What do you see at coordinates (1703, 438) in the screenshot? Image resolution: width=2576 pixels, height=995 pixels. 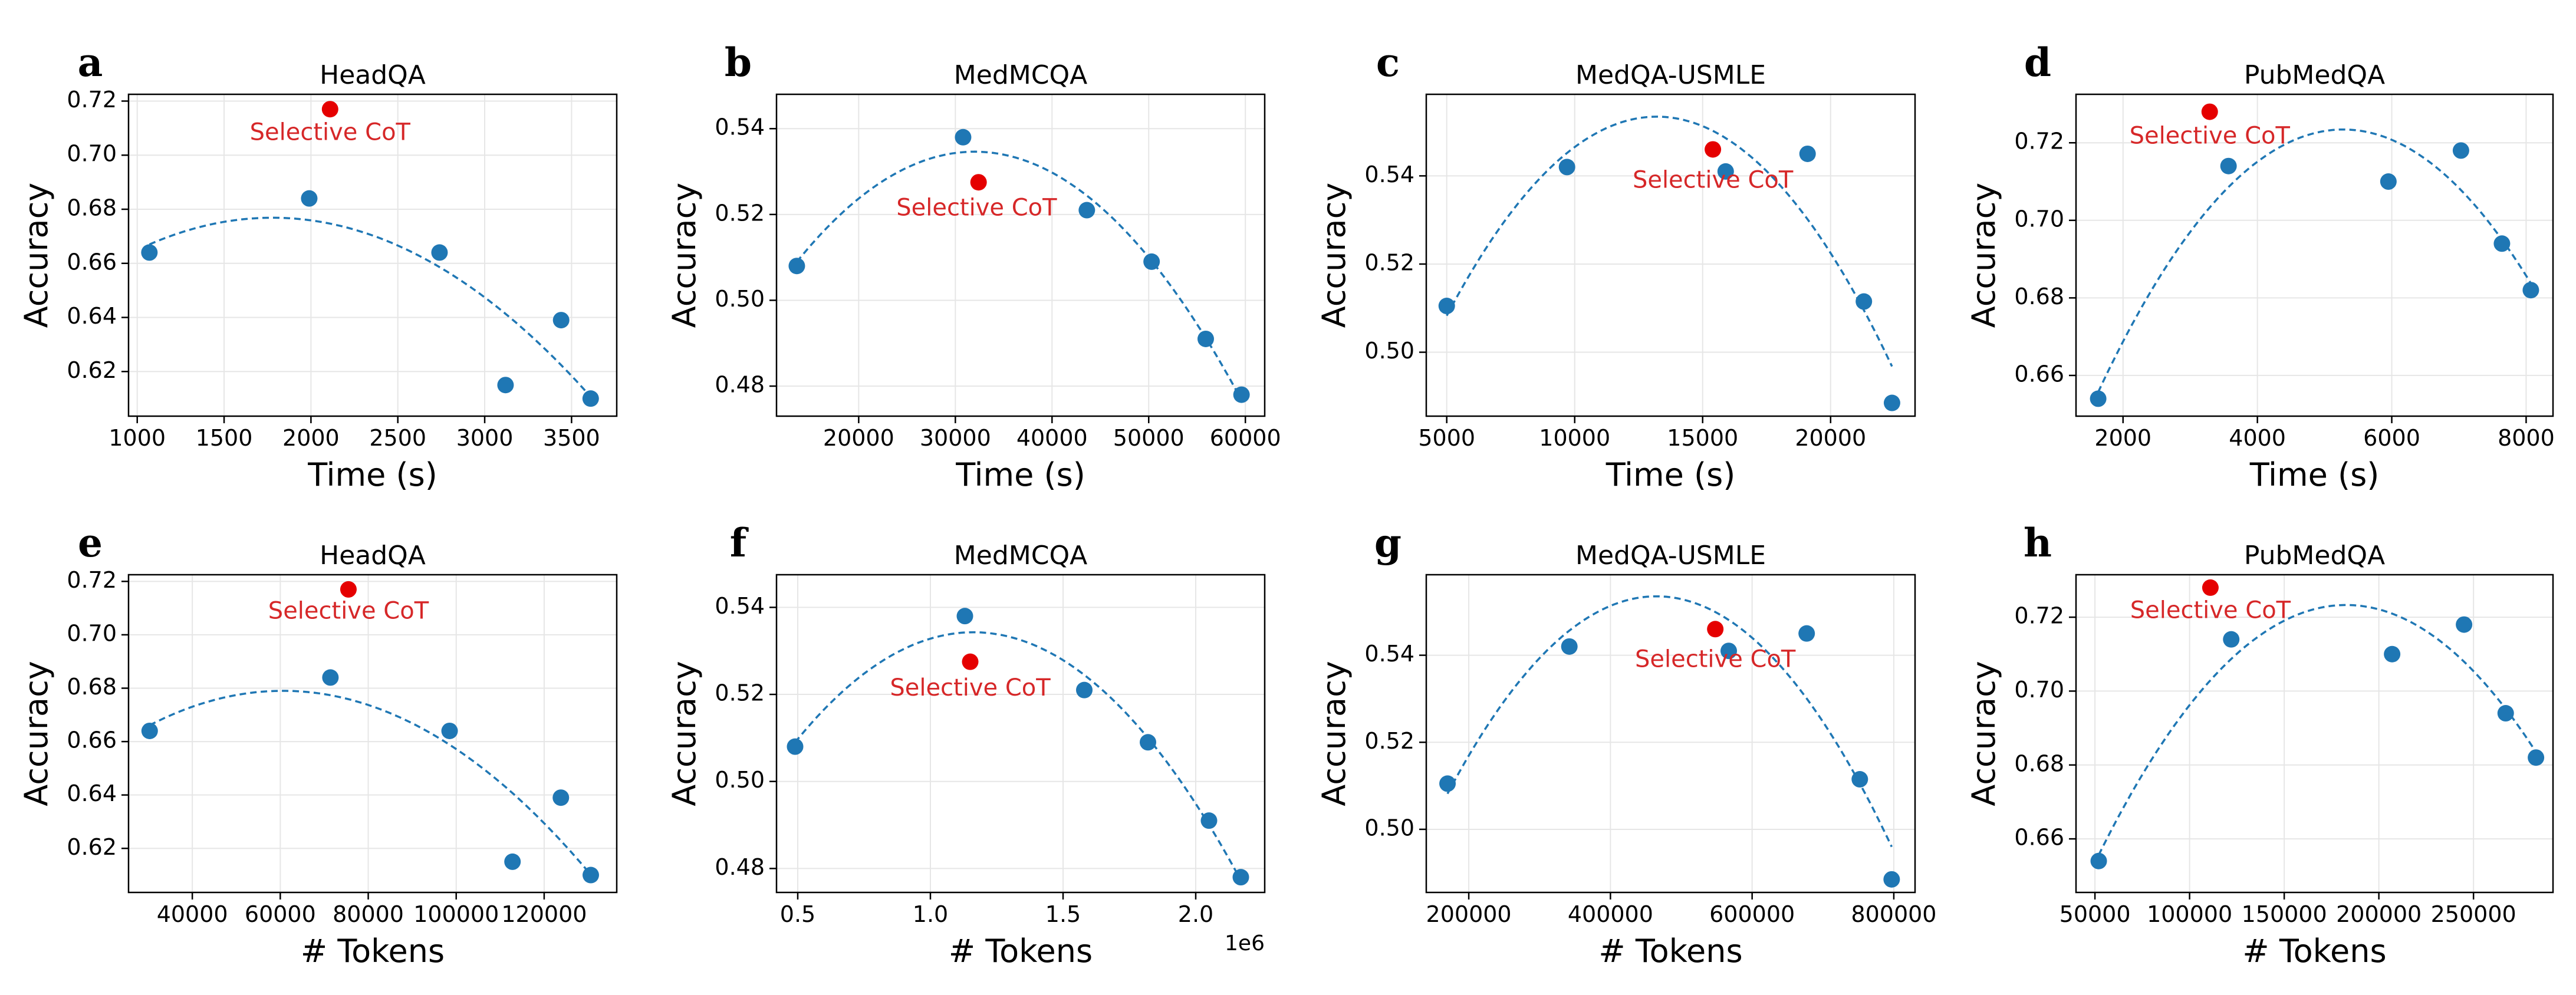 I see `x-tick-label: 15000` at bounding box center [1703, 438].